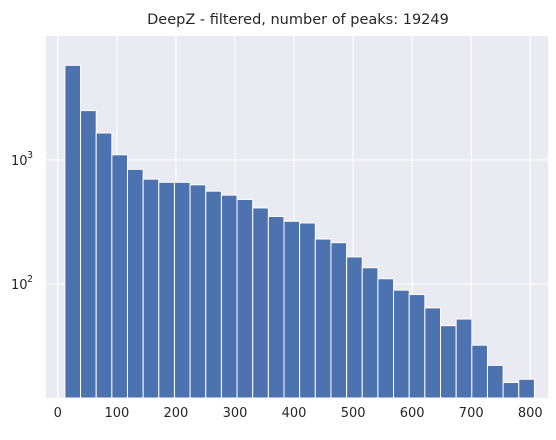  What do you see at coordinates (471, 413) in the screenshot?
I see `x-tick-label: 700` at bounding box center [471, 413].